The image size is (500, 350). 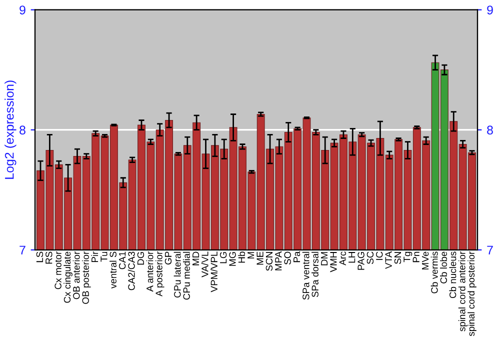 I want to click on x-tick-label: Pn, so click(x=416, y=257).